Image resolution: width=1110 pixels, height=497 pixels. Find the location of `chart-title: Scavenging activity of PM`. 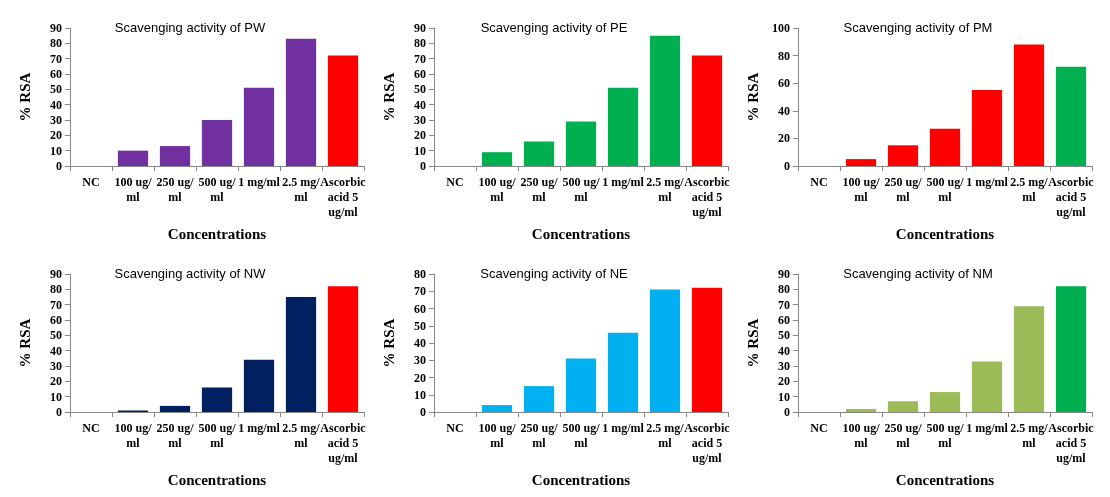

chart-title: Scavenging activity of PM is located at coordinates (918, 27).